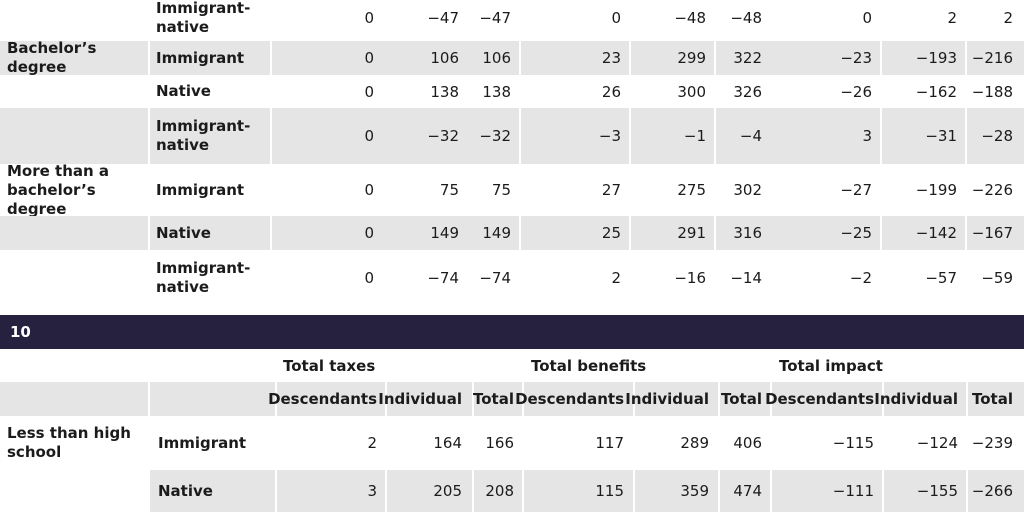 The height and width of the screenshot is (512, 1024). What do you see at coordinates (992, 190) in the screenshot?
I see `table-cell: −226` at bounding box center [992, 190].